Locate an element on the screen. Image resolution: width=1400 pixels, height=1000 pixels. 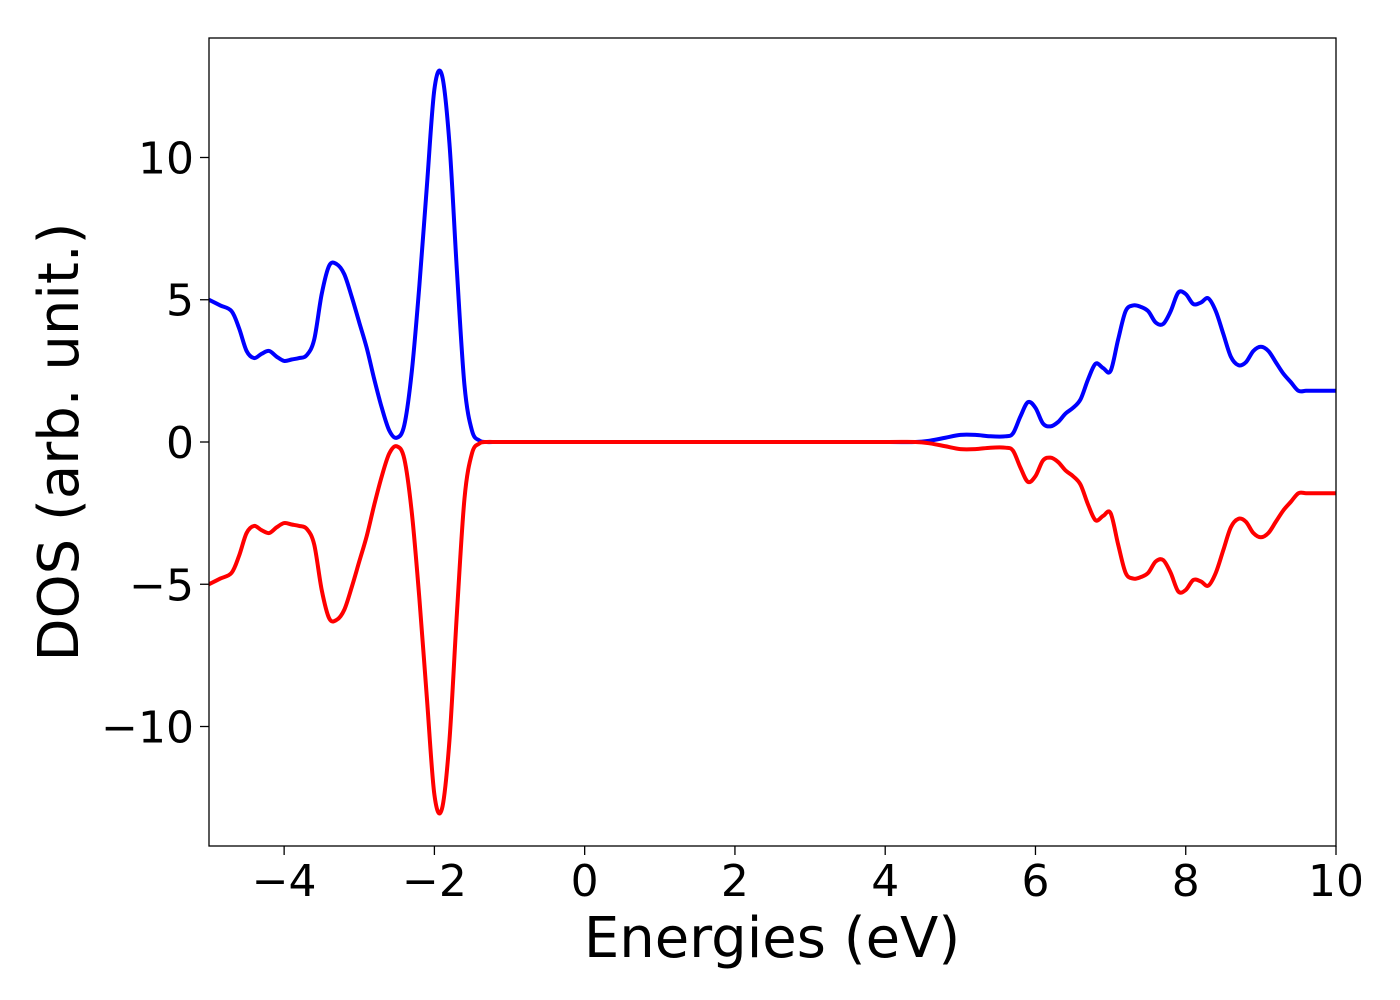
x-tick-label: 8 is located at coordinates (1186, 881).